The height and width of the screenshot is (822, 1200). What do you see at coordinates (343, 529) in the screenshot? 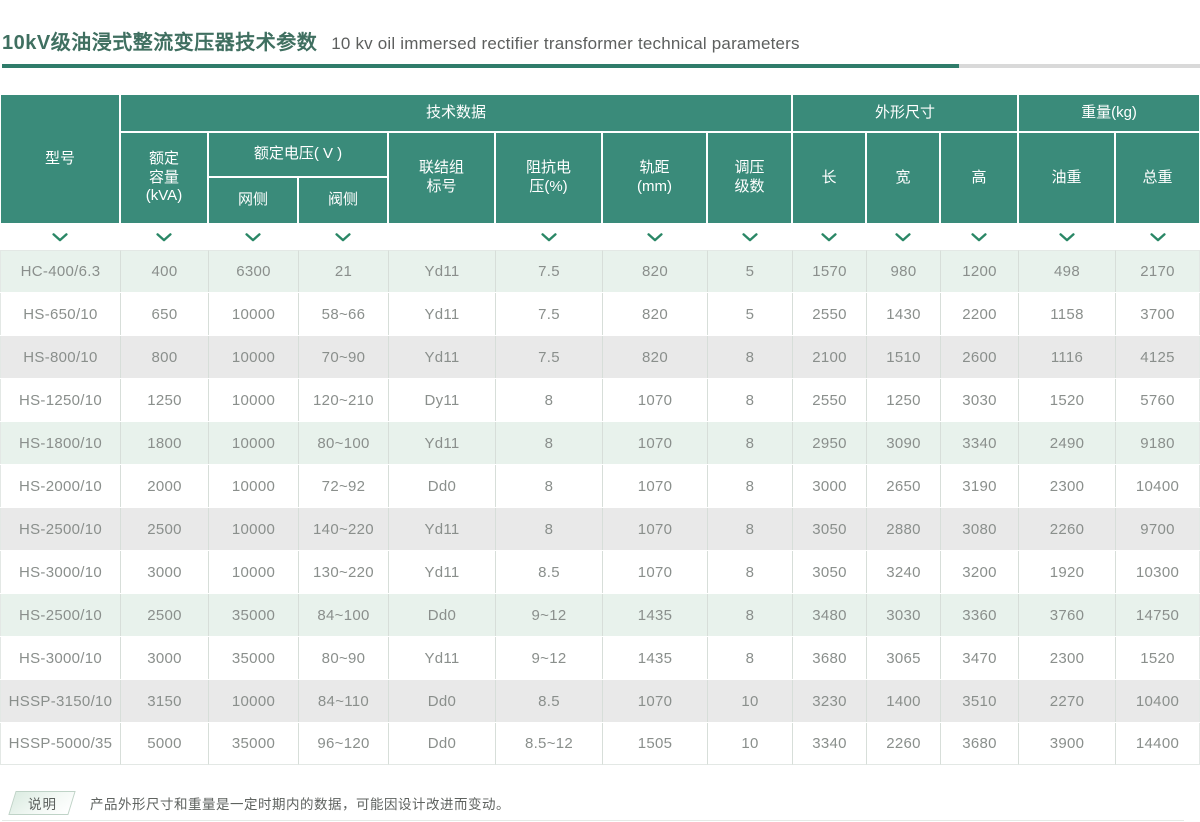
I see `cell-valve-side: 140~220` at bounding box center [343, 529].